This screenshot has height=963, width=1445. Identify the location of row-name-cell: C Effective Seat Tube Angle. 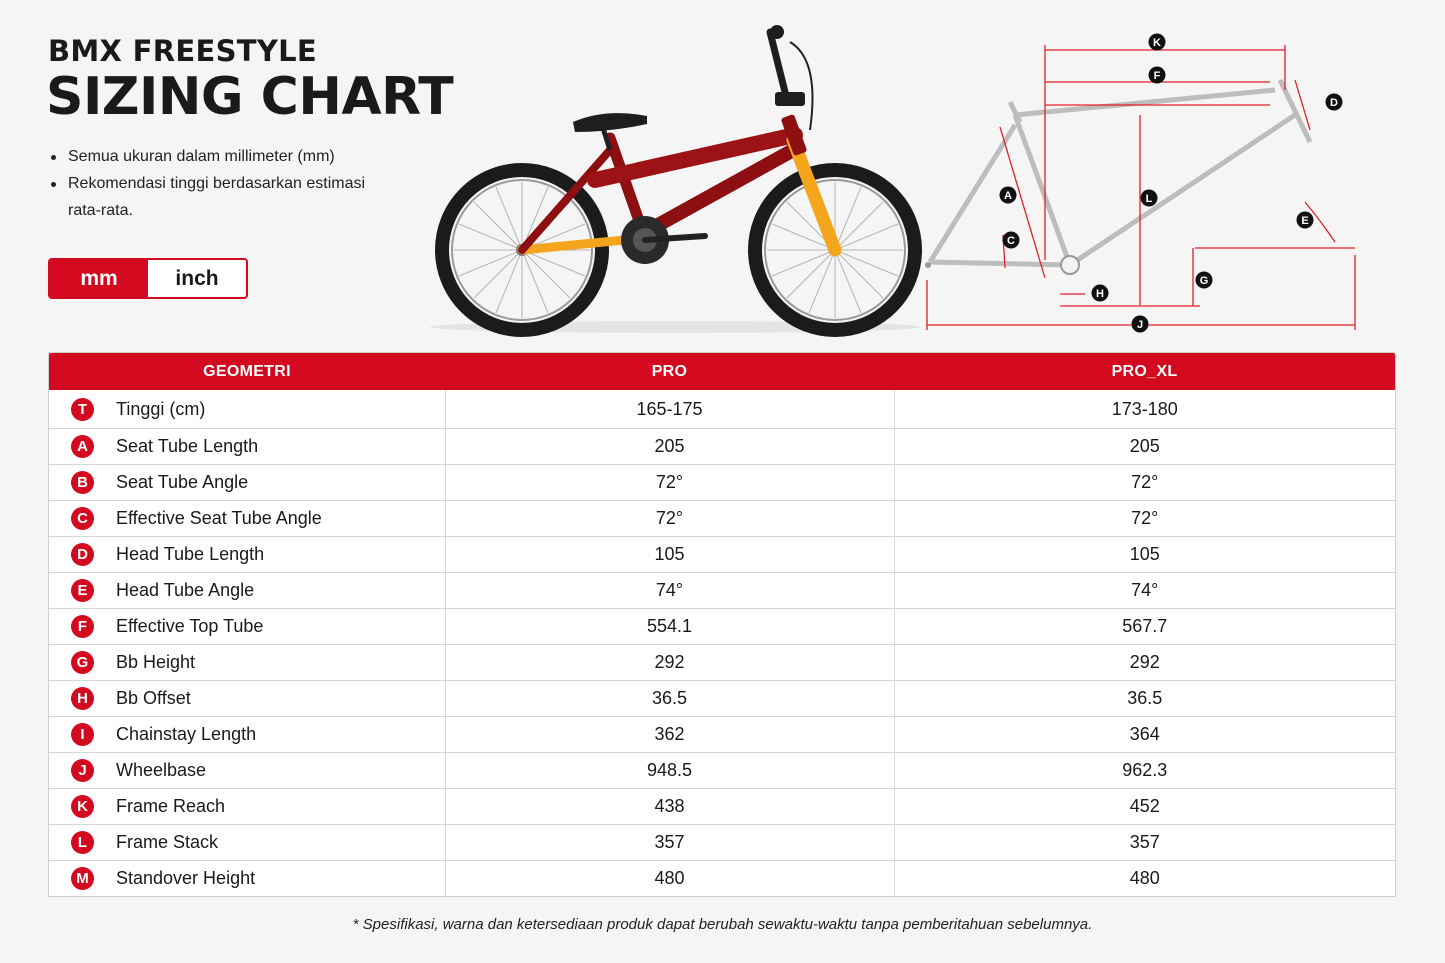
(247, 518).